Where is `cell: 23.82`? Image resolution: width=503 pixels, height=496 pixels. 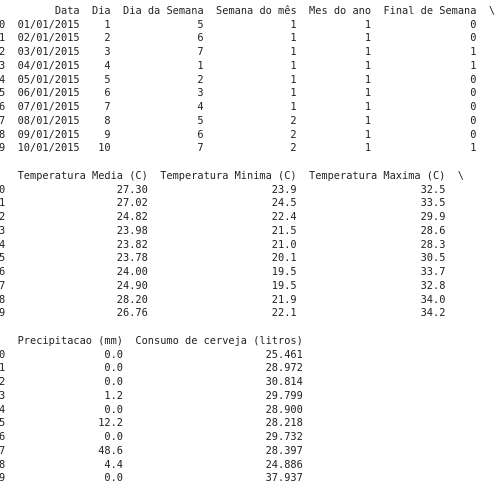
cell: 23.82 is located at coordinates (132, 244).